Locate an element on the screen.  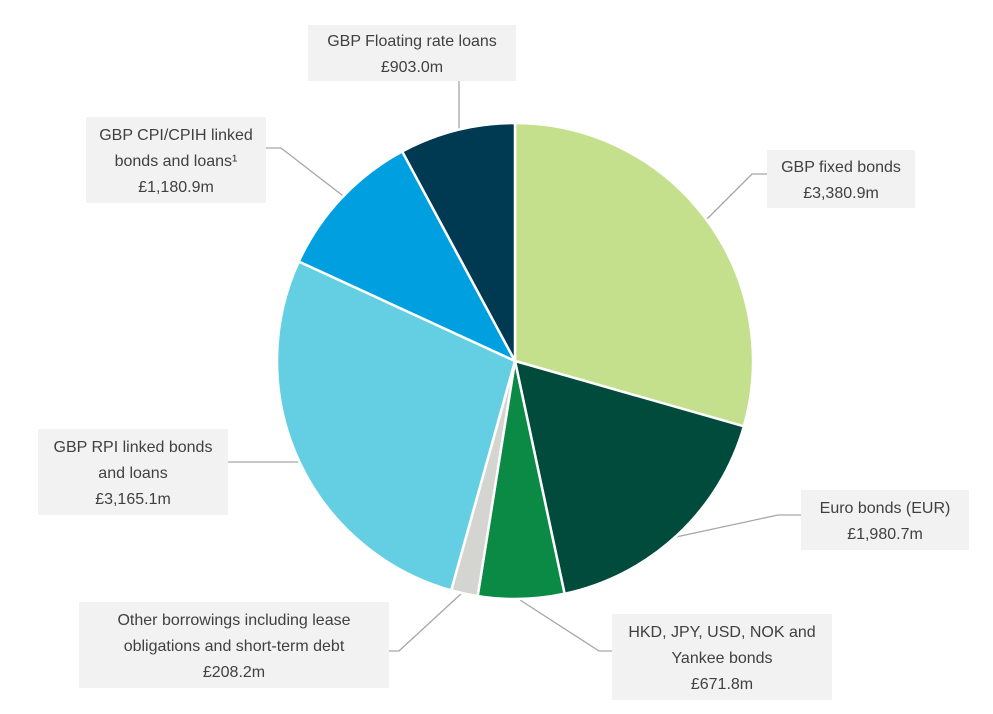
slice-name-label: and loans is located at coordinates (132, 473).